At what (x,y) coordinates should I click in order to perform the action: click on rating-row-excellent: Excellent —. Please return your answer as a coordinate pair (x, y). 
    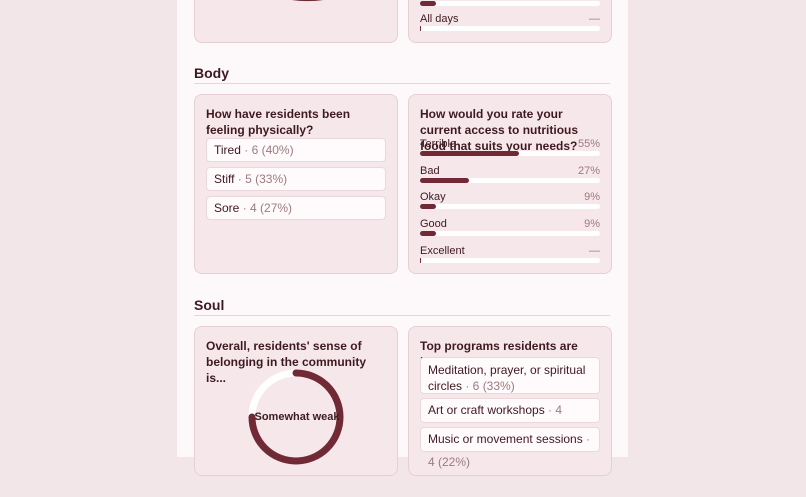
    Looking at the image, I should click on (510, 258).